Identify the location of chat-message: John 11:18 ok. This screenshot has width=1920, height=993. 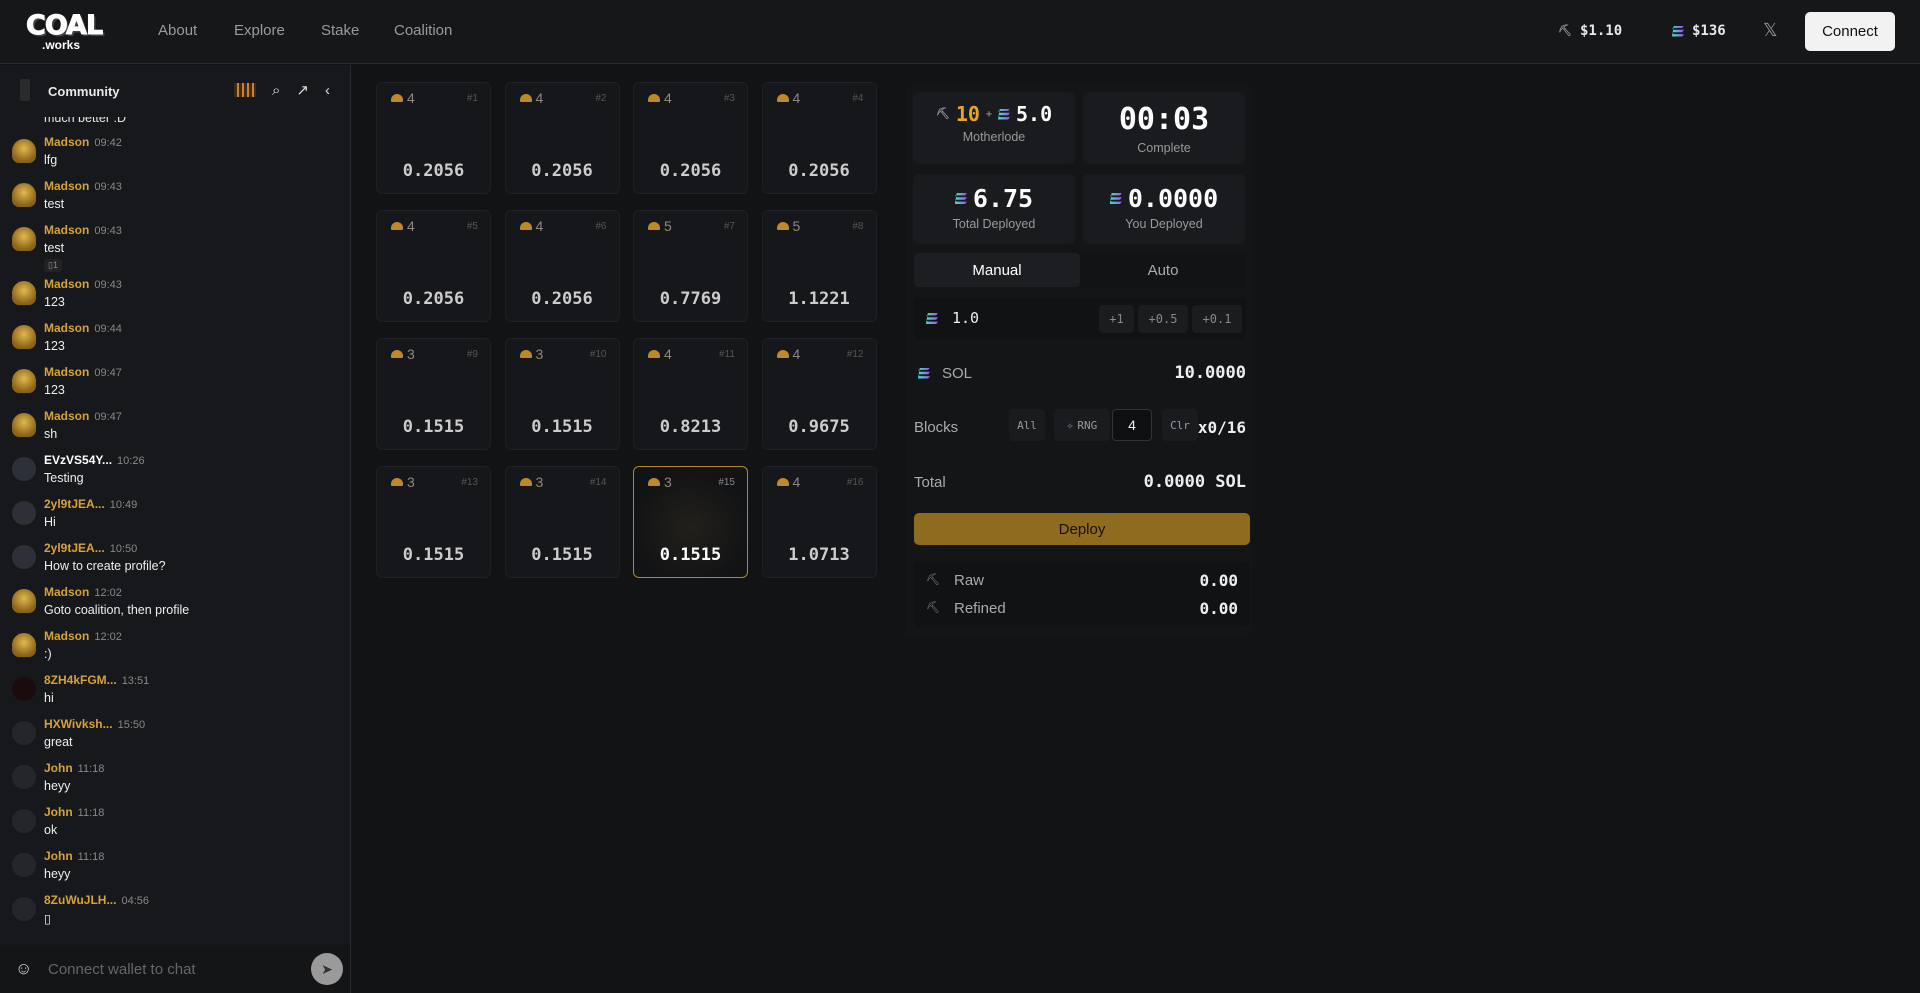
(175, 825).